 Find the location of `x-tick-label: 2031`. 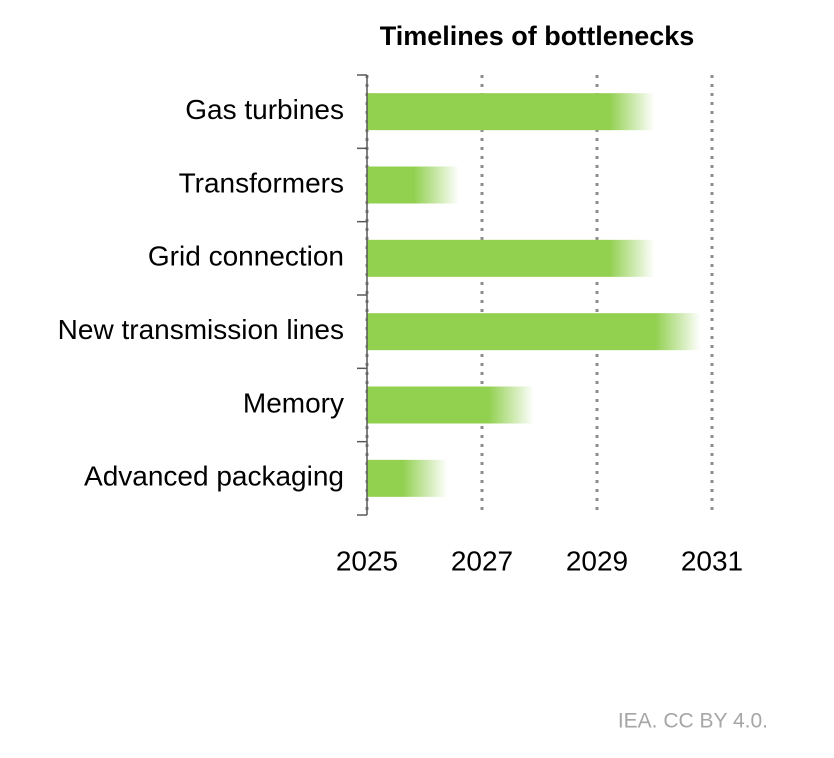

x-tick-label: 2031 is located at coordinates (712, 560).